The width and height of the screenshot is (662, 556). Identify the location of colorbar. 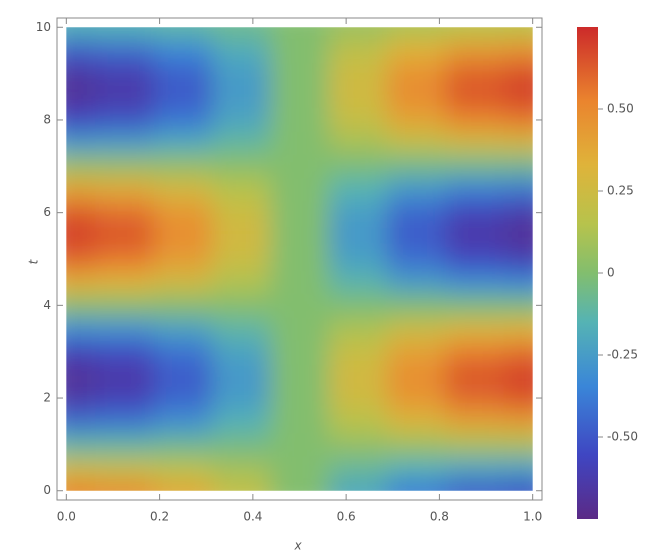
(587, 273).